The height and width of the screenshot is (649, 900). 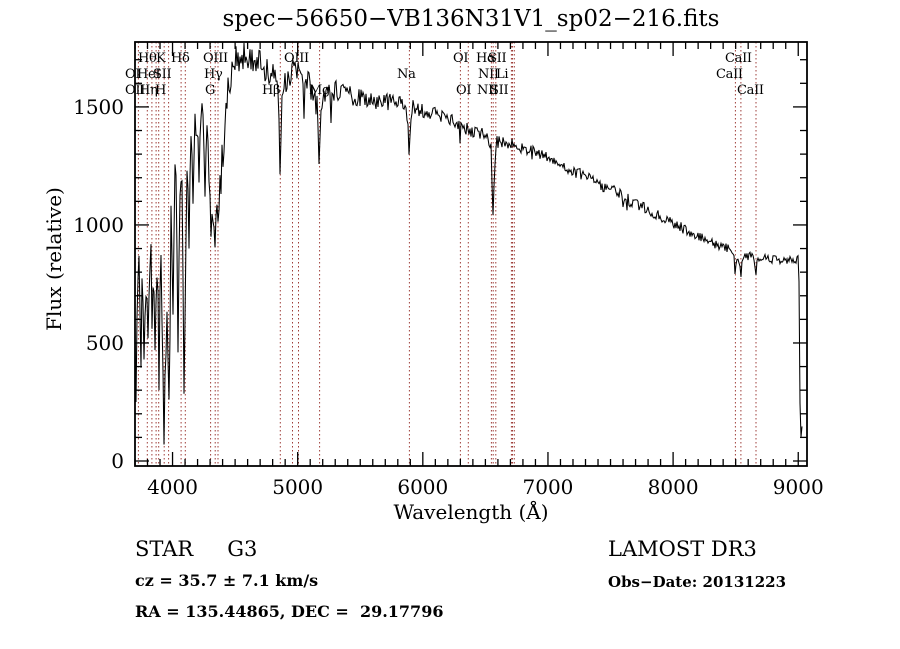 What do you see at coordinates (164, 549) in the screenshot?
I see `object-class: STAR` at bounding box center [164, 549].